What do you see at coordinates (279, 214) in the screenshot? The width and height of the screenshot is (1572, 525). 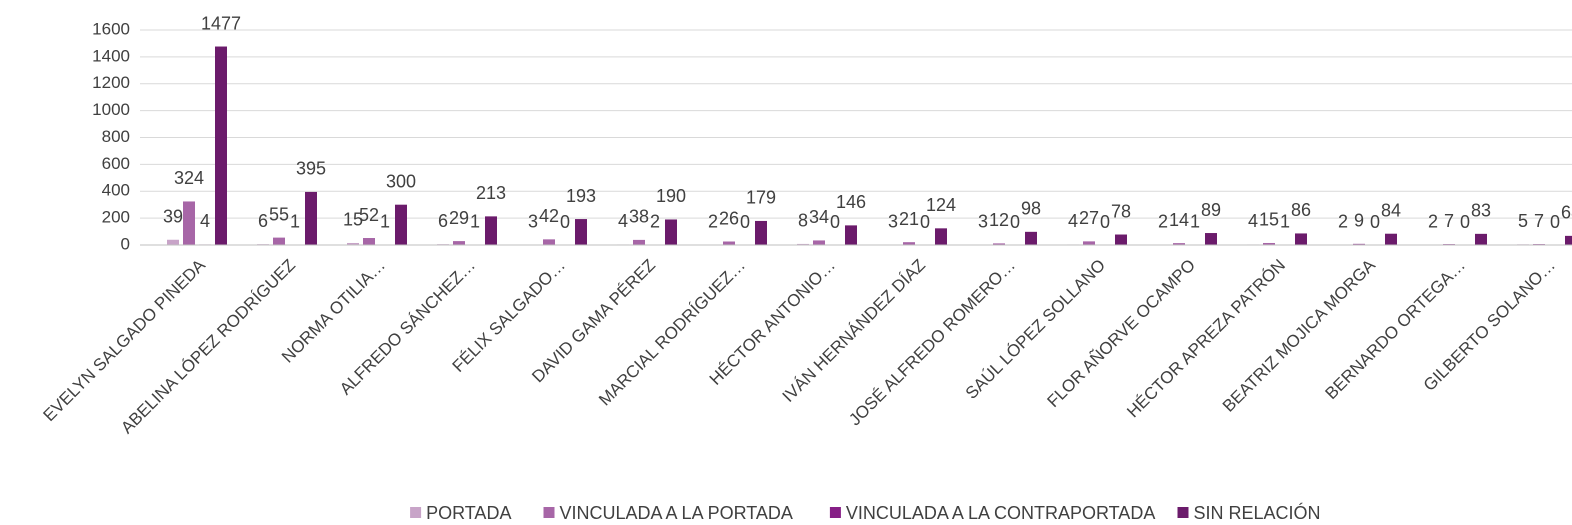 I see `data-label: 55` at bounding box center [279, 214].